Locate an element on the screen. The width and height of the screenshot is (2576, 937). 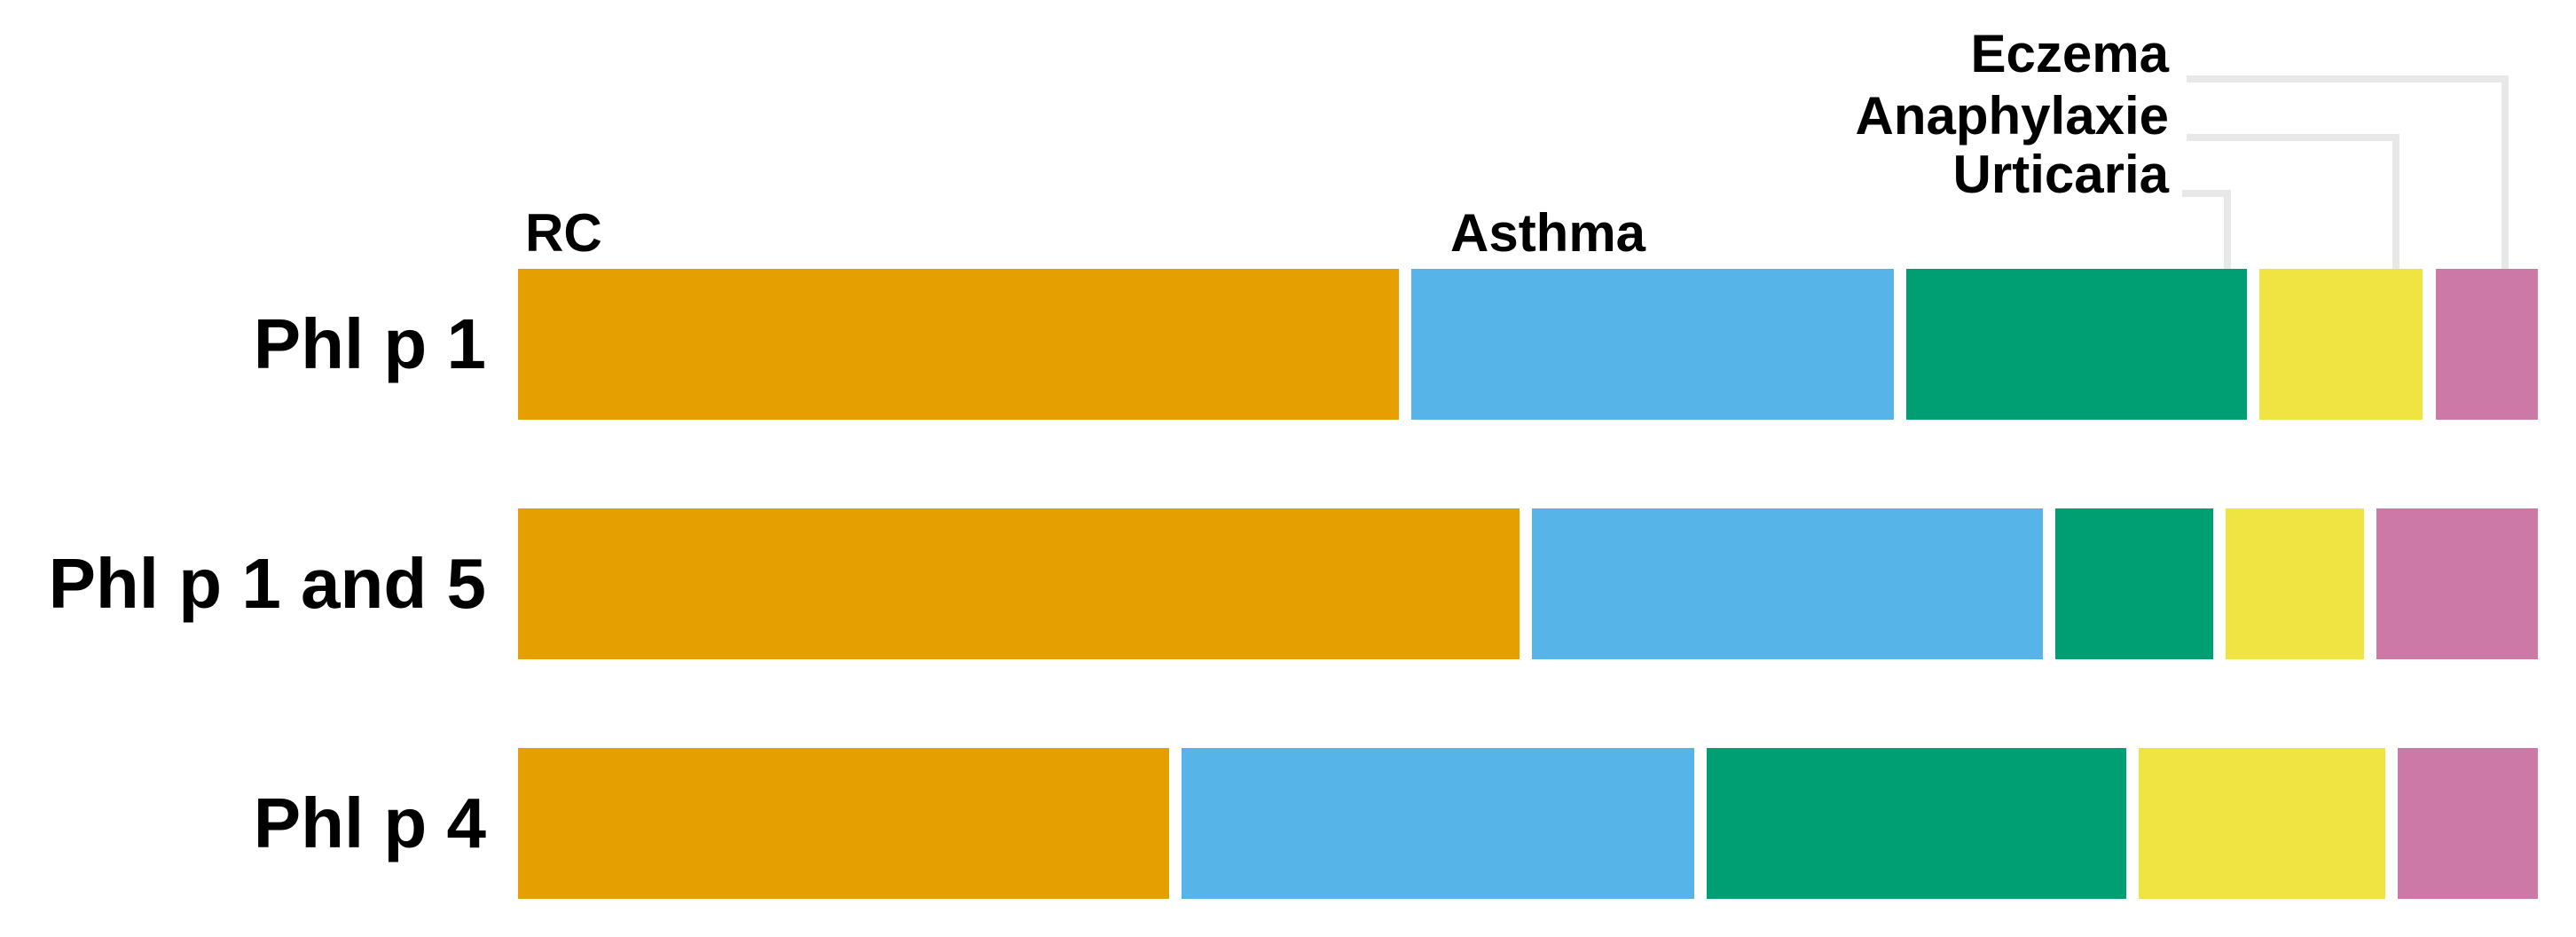
row-label-phl-p-4: Phl p 4 is located at coordinates (369, 822).